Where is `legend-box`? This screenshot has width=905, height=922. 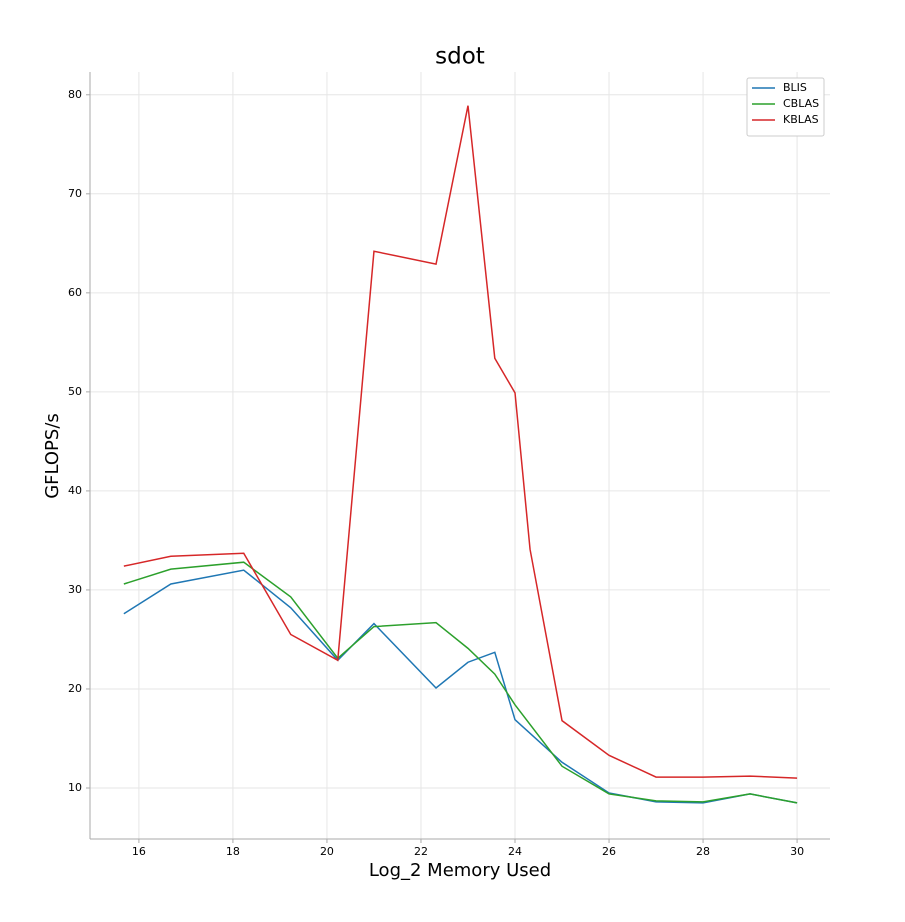 legend-box is located at coordinates (785, 107).